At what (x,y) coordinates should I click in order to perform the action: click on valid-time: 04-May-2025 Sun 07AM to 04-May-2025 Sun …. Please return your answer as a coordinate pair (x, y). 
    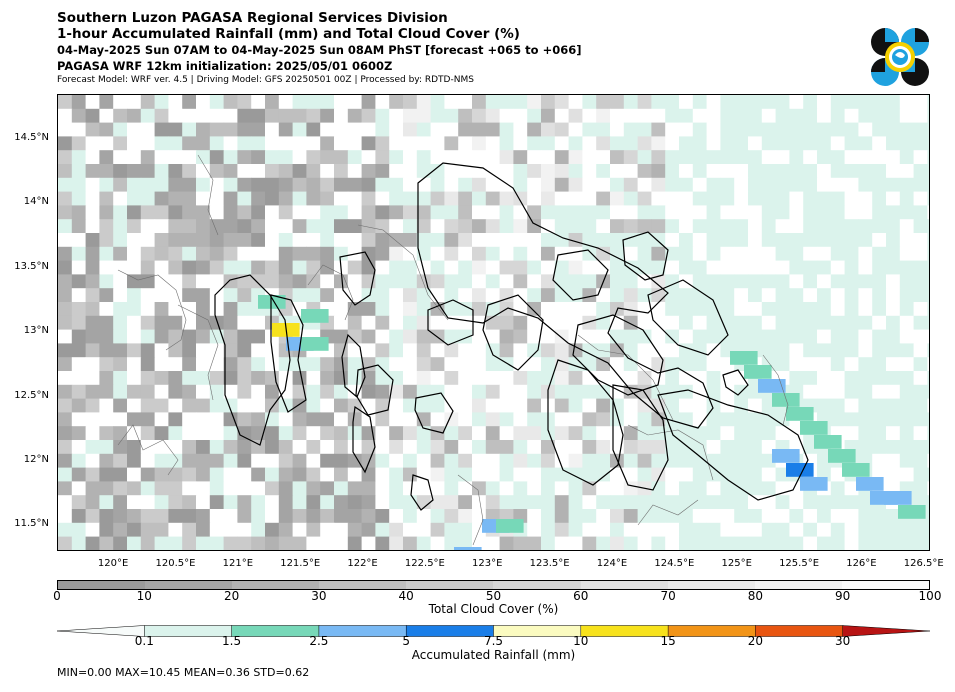
    Looking at the image, I should click on (319, 50).